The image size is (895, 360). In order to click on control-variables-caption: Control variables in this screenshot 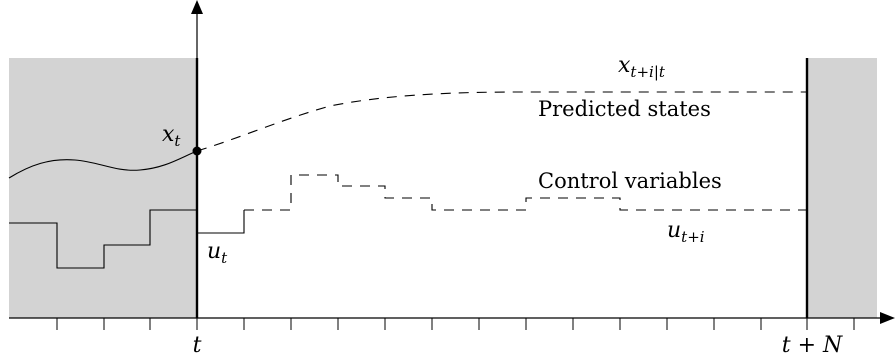, I will do `click(630, 181)`.